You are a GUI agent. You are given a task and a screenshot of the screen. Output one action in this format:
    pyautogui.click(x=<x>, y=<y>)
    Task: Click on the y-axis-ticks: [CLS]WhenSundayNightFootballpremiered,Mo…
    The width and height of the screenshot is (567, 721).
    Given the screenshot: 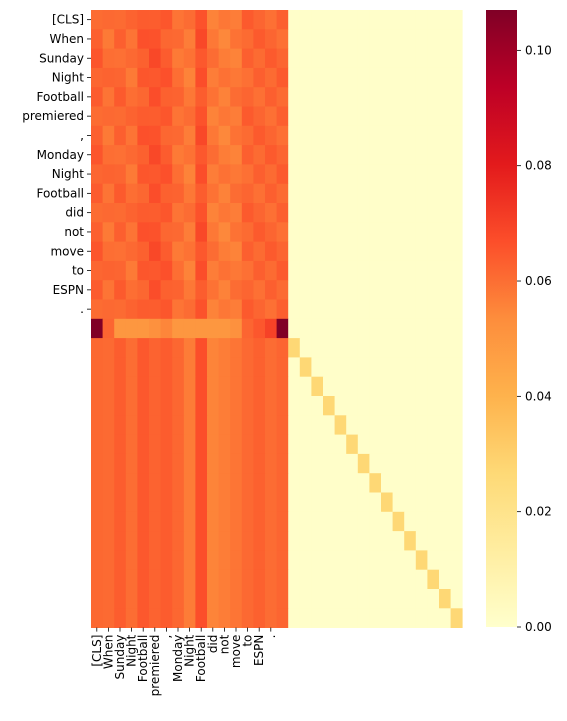 What is the action you would take?
    pyautogui.click(x=56, y=165)
    